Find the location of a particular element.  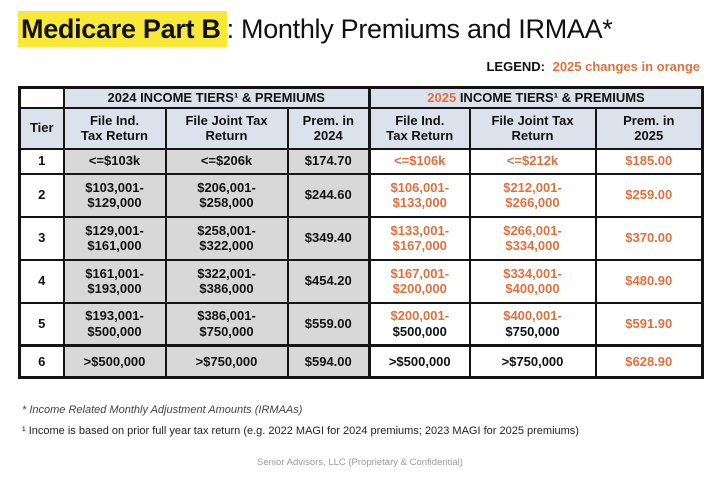

cell-line: $591.90 is located at coordinates (649, 324).